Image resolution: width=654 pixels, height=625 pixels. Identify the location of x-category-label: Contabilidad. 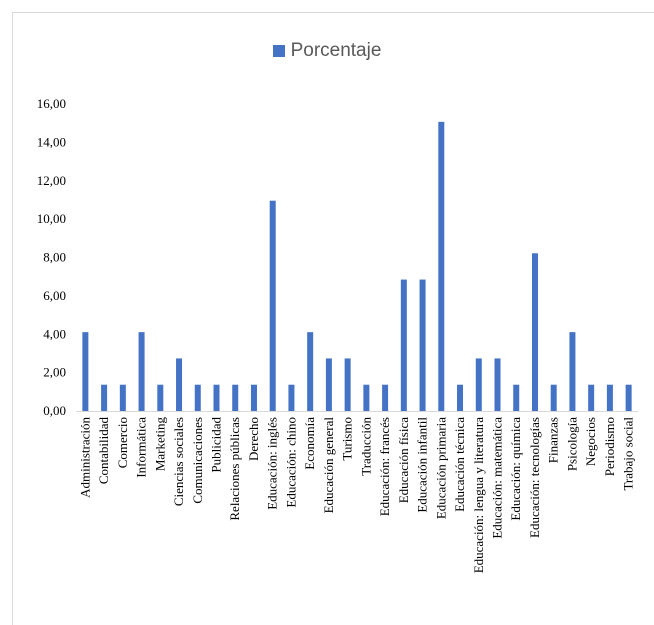
(103, 451).